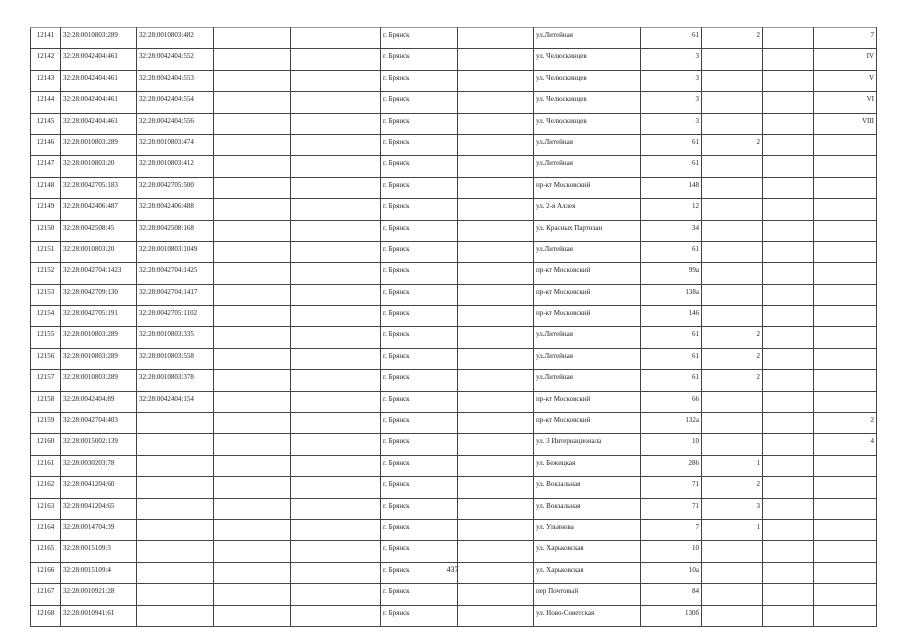  Describe the element at coordinates (587, 508) in the screenshot. I see `street-cell: ул. Вокзальная` at that location.